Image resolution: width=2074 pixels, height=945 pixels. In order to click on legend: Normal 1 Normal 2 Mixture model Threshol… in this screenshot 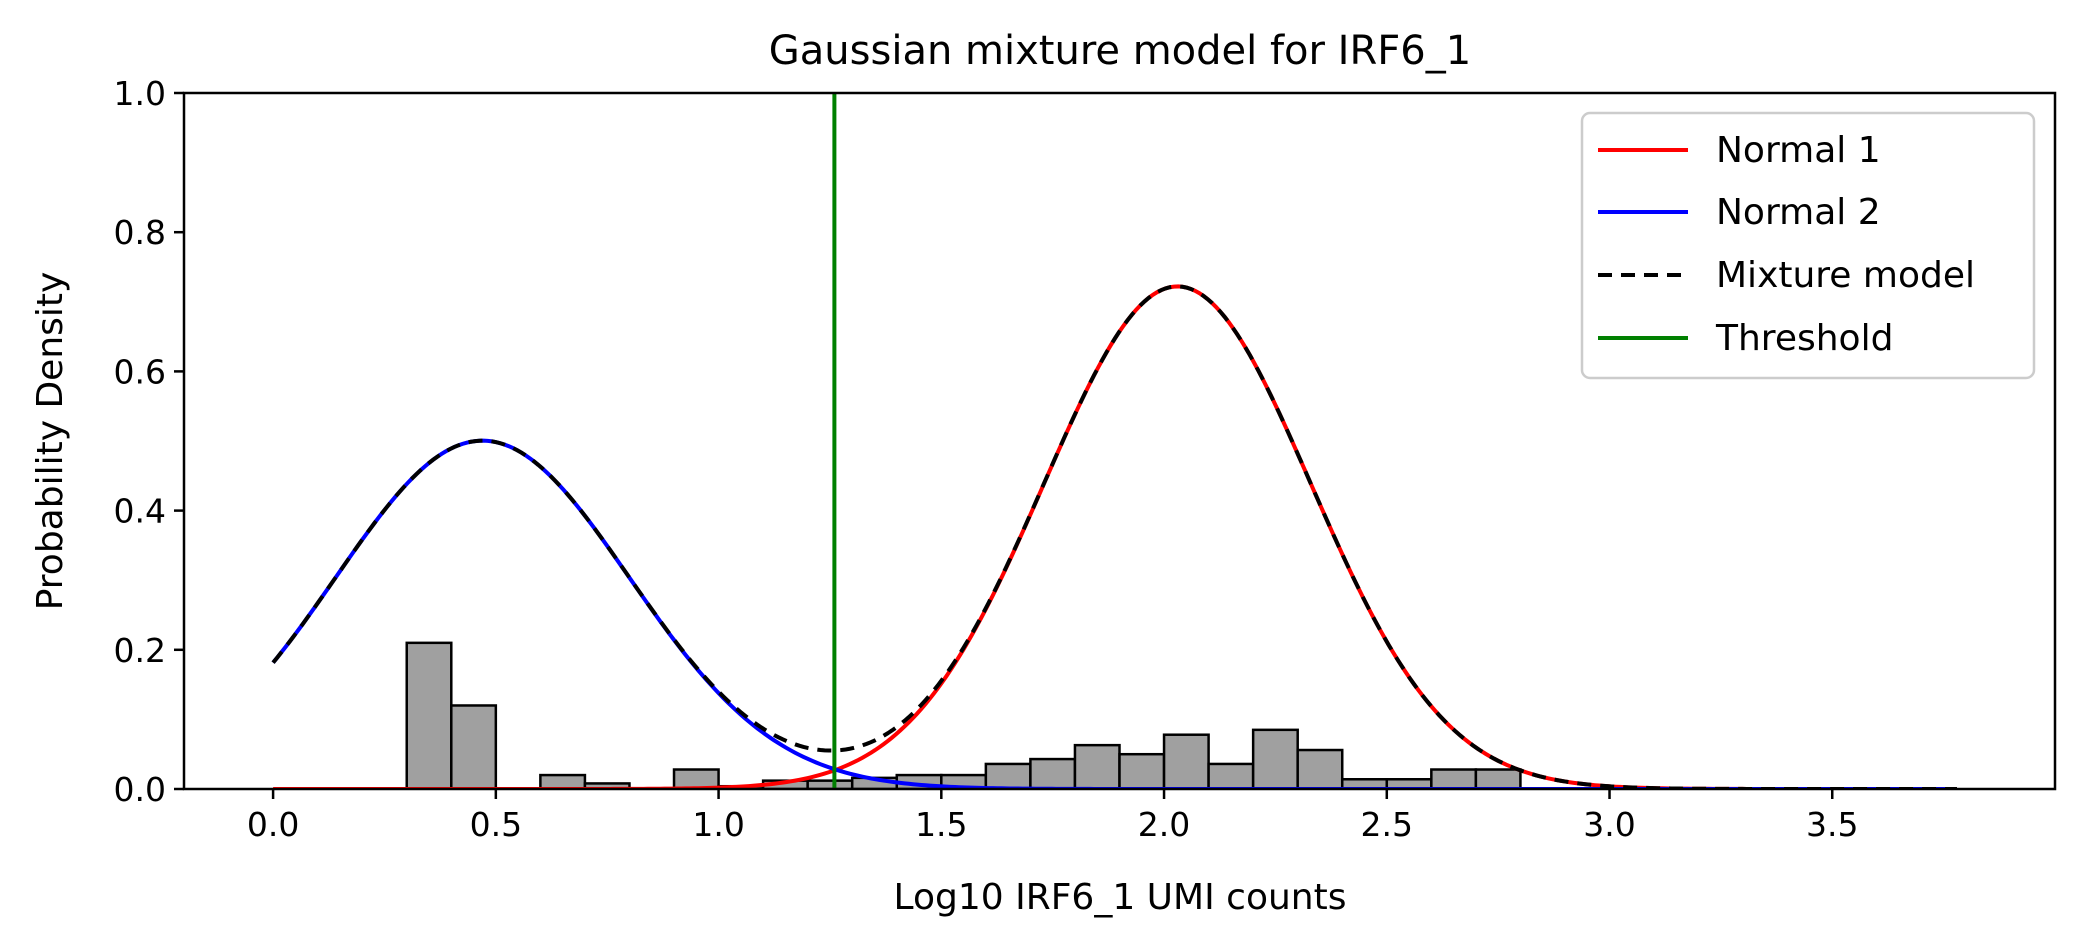, I will do `click(1808, 245)`.